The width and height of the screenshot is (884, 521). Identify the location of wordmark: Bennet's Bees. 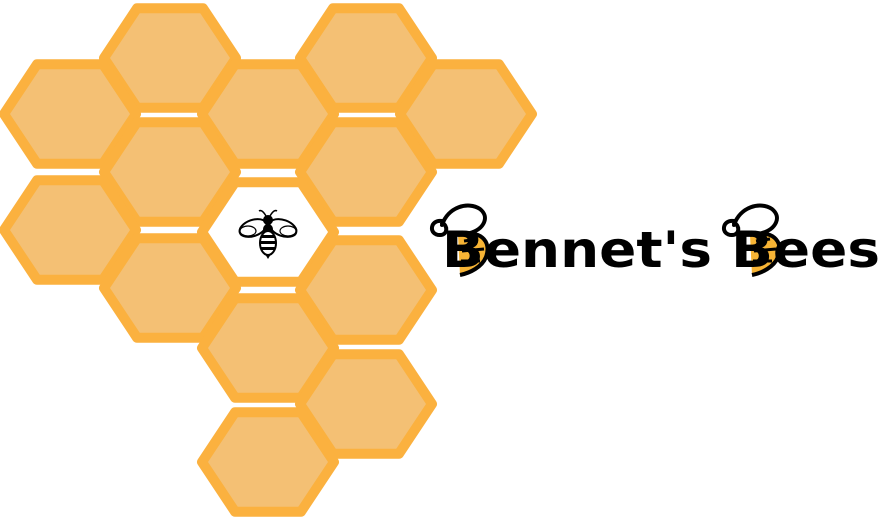
(655, 241).